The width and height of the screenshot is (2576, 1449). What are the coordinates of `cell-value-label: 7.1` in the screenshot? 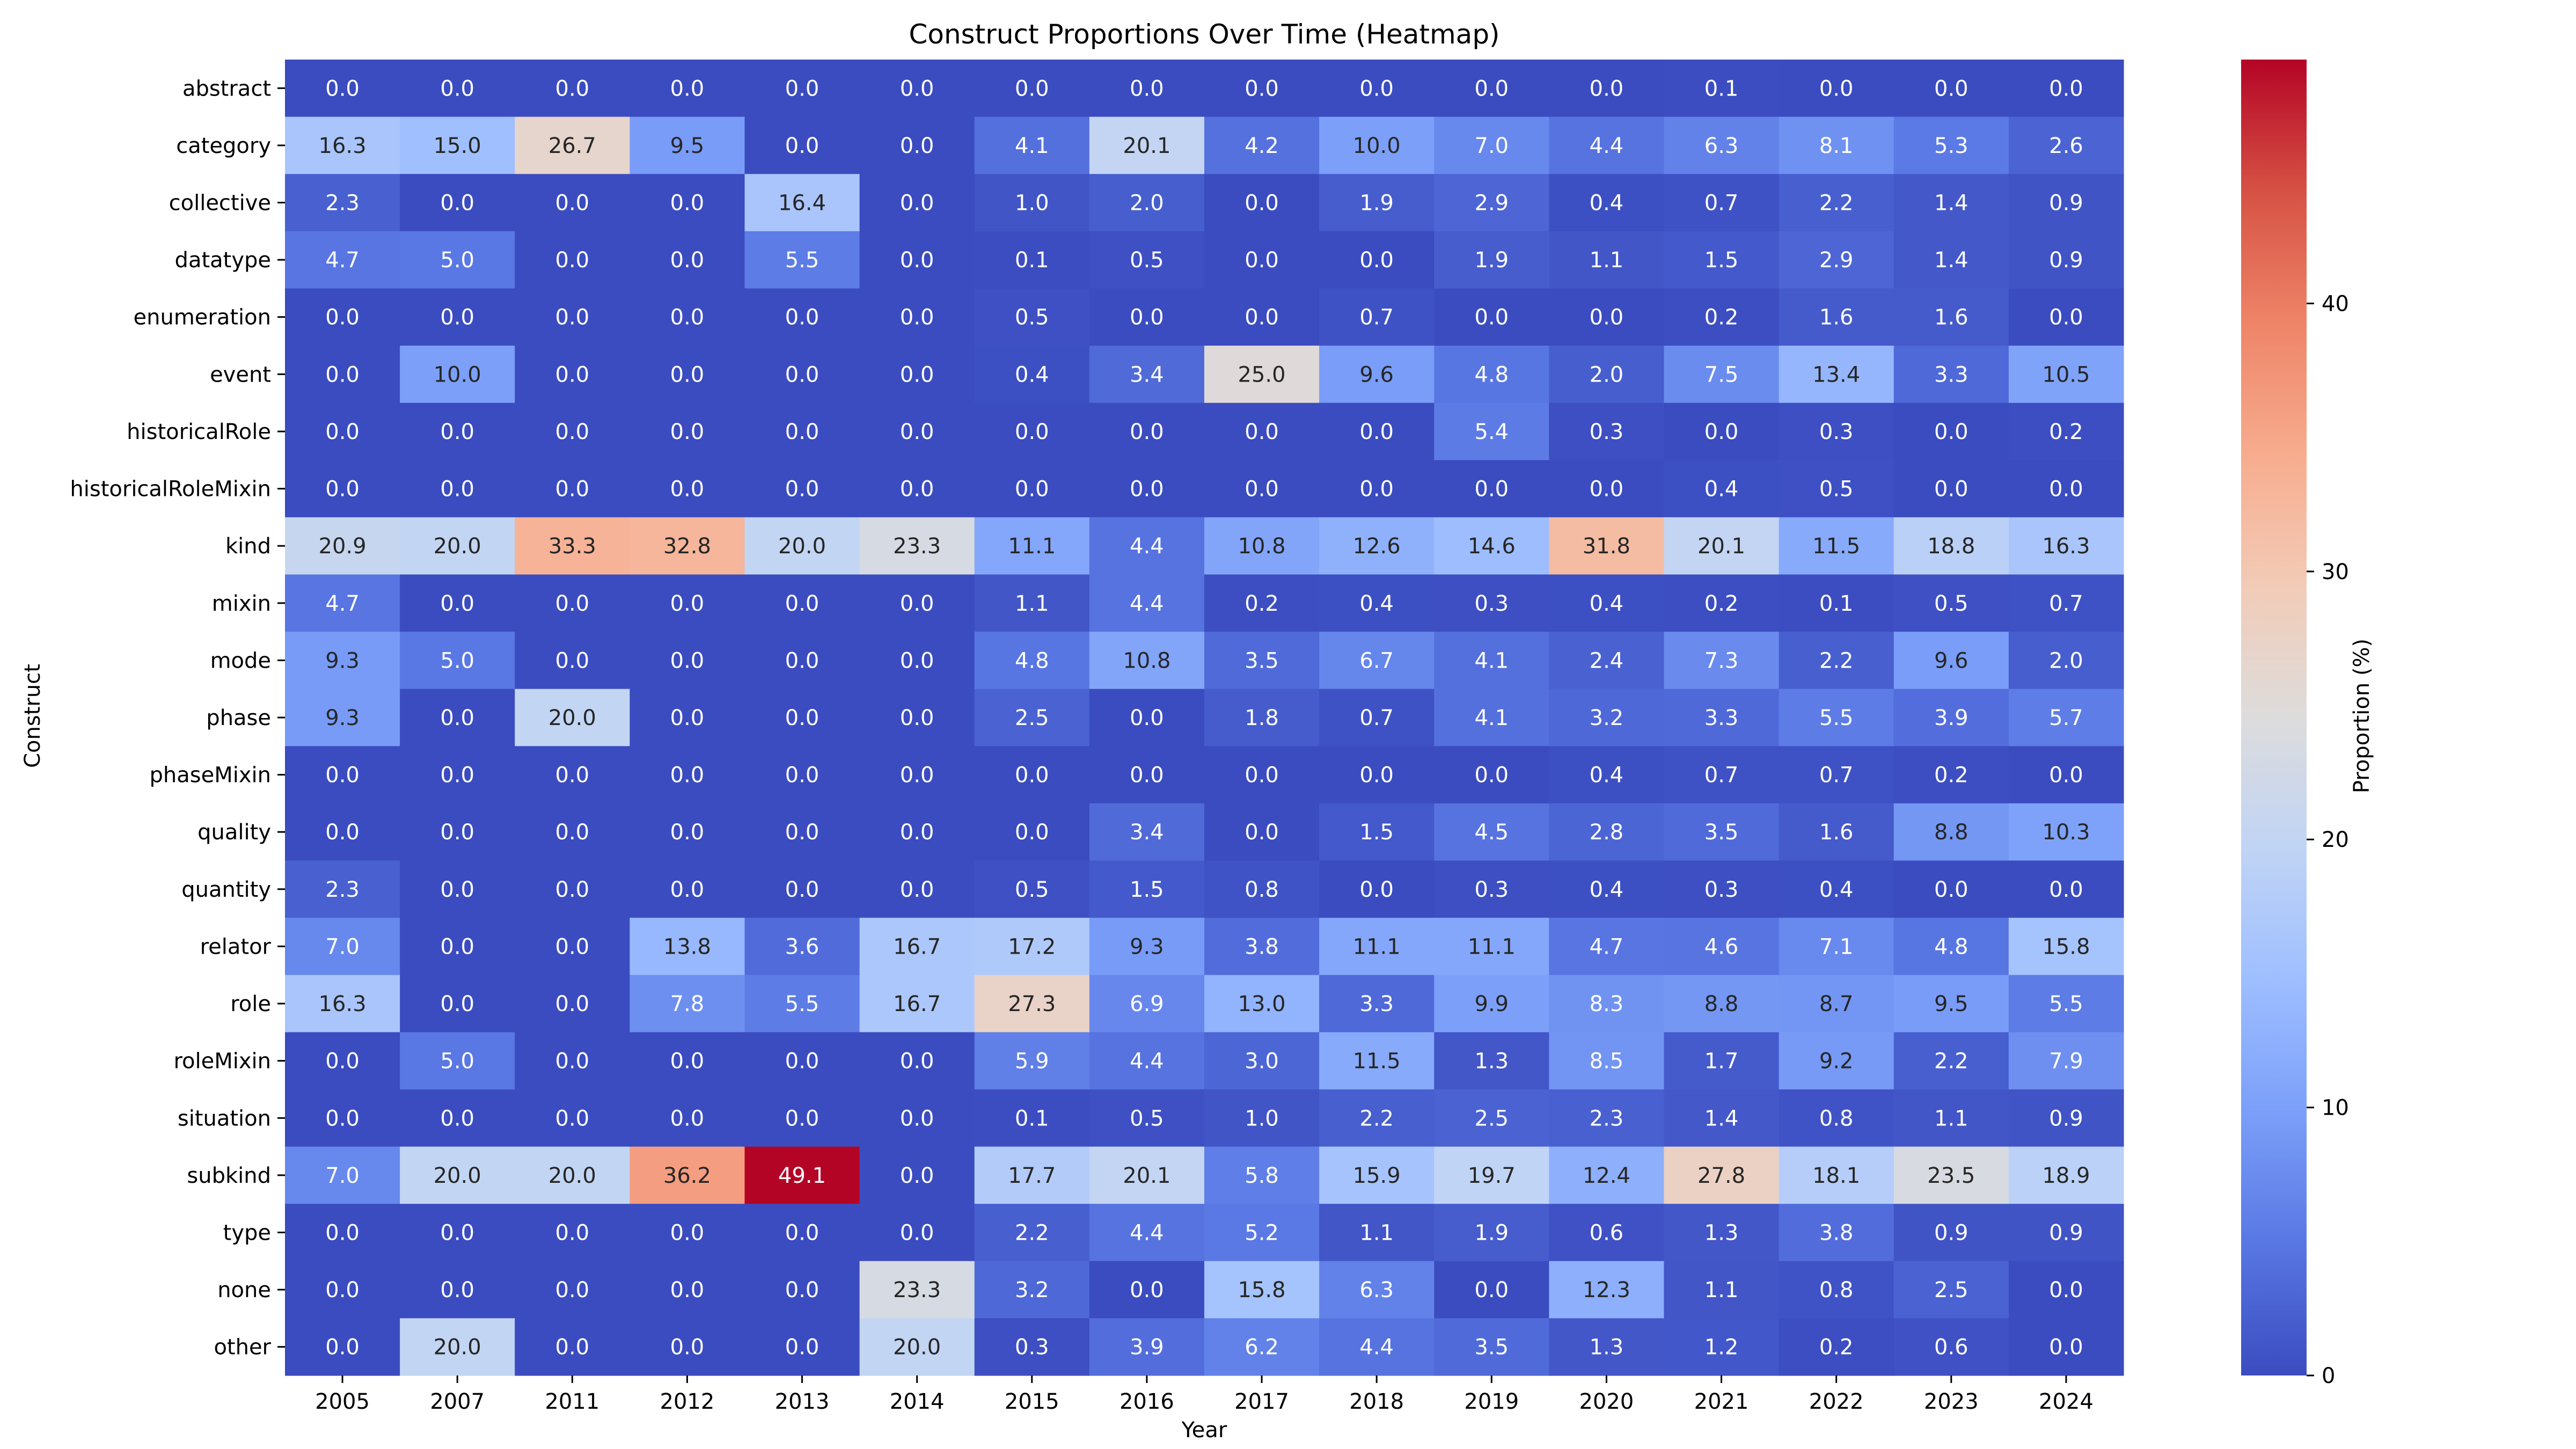 It's located at (1836, 946).